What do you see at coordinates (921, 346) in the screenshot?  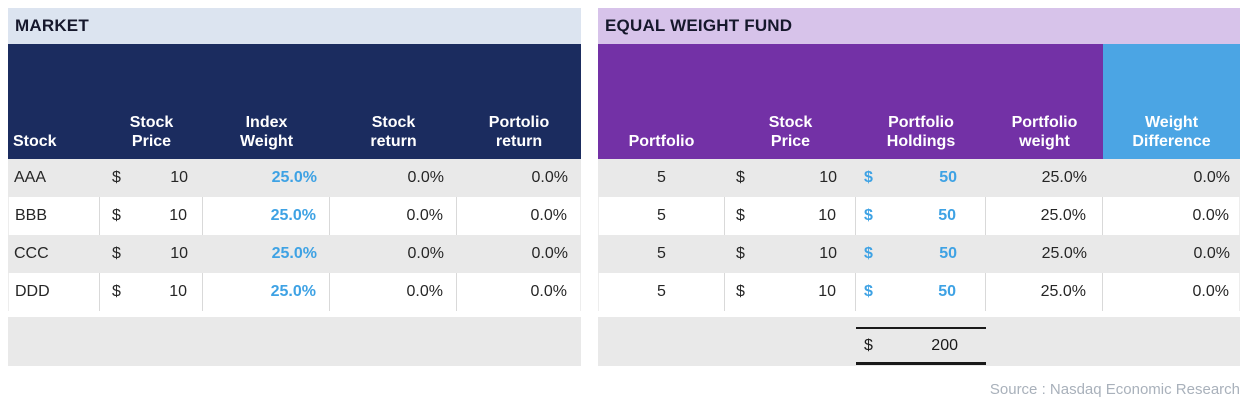 I see `total-holdings-cell: $ 200` at bounding box center [921, 346].